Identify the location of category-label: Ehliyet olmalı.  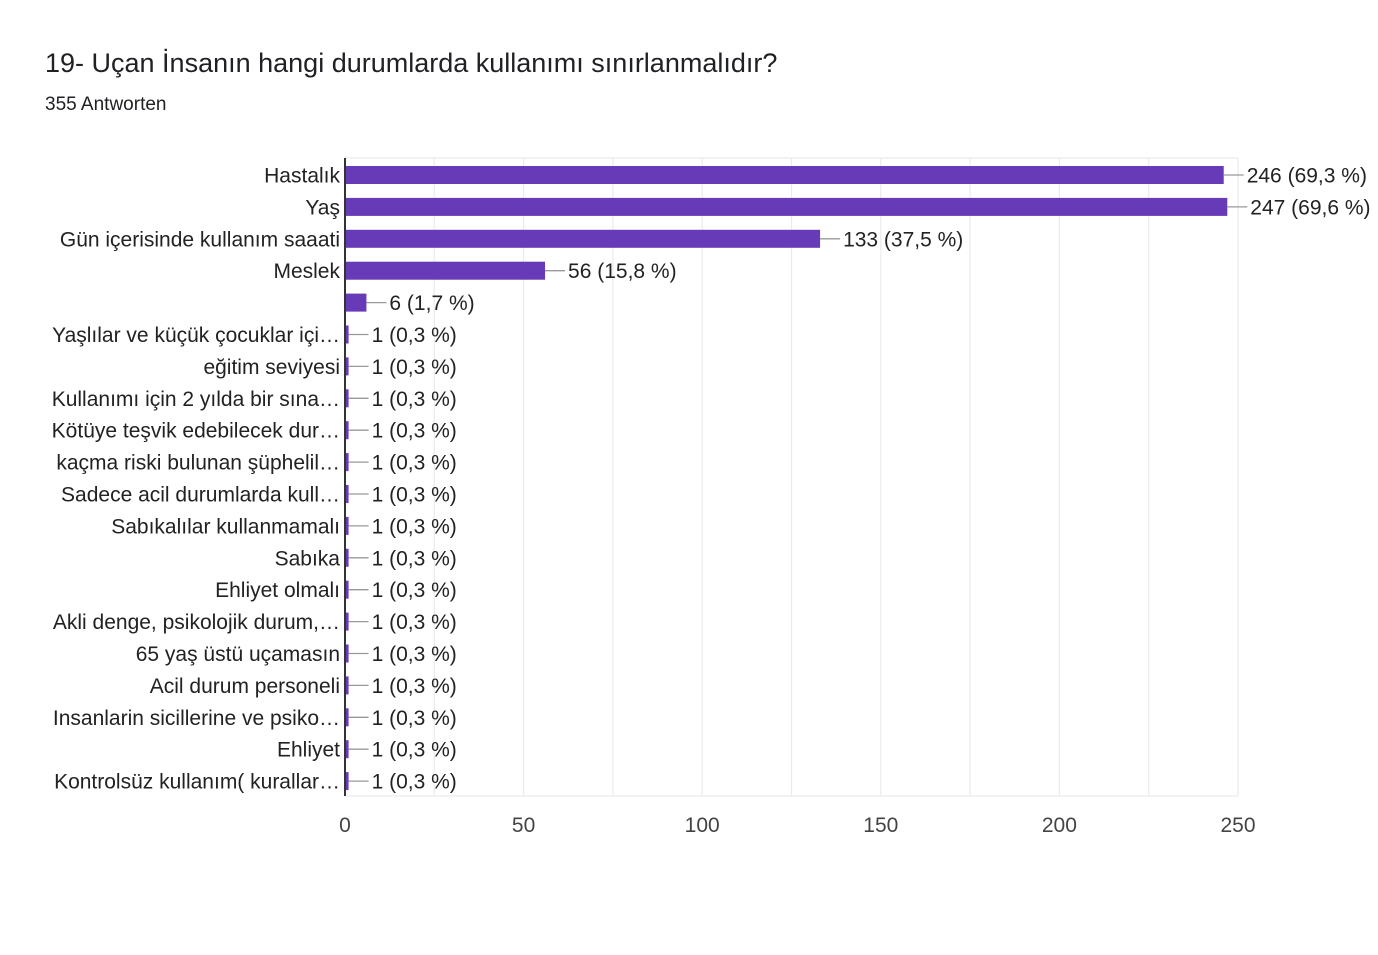
(277, 590).